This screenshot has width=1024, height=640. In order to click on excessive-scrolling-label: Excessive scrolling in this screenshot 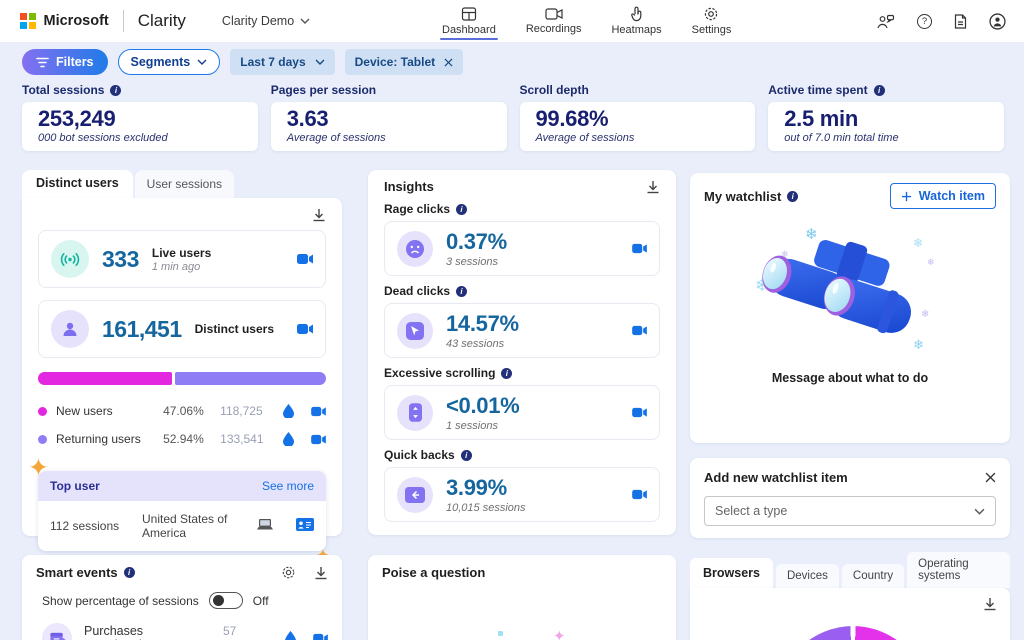, I will do `click(522, 373)`.